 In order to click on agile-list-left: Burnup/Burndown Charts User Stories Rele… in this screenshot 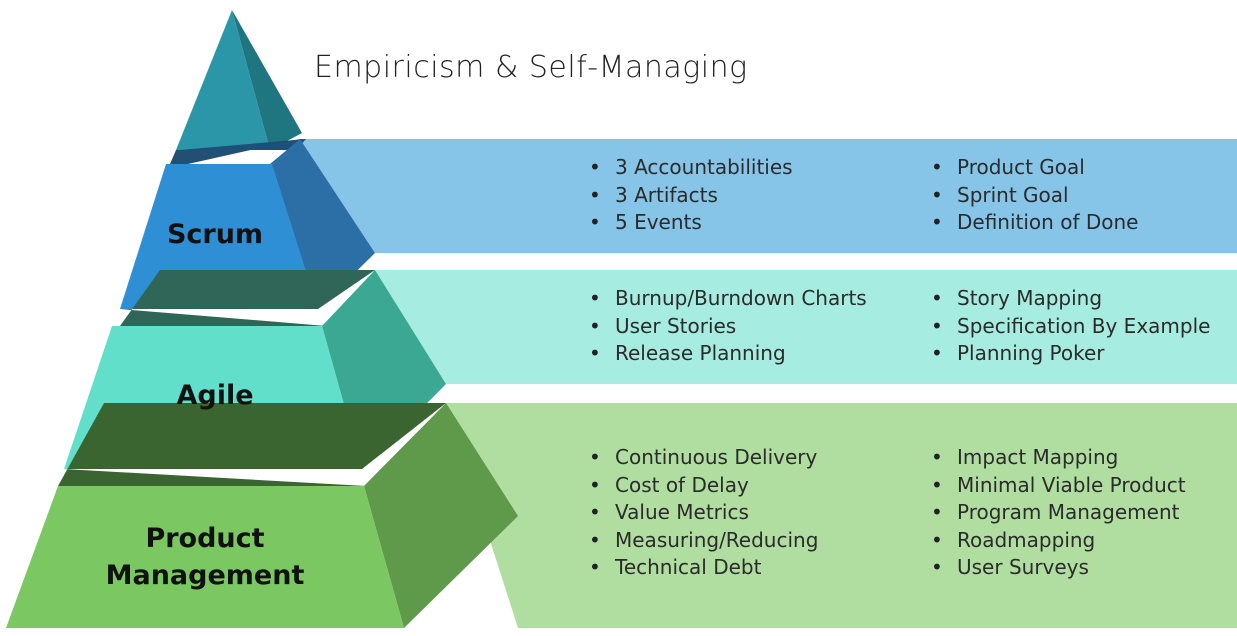, I will do `click(728, 326)`.